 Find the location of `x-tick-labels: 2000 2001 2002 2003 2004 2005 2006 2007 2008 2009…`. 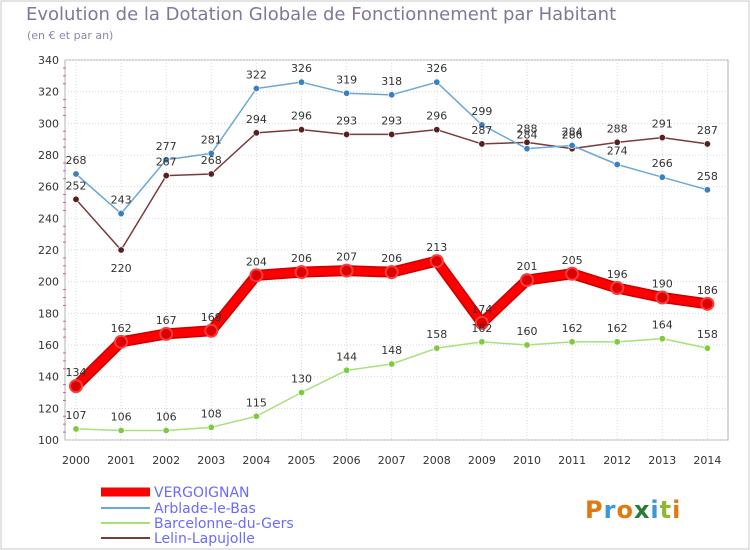

x-tick-labels: 2000 2001 2002 2003 2004 2005 2006 2007 2008 2009… is located at coordinates (391, 460).